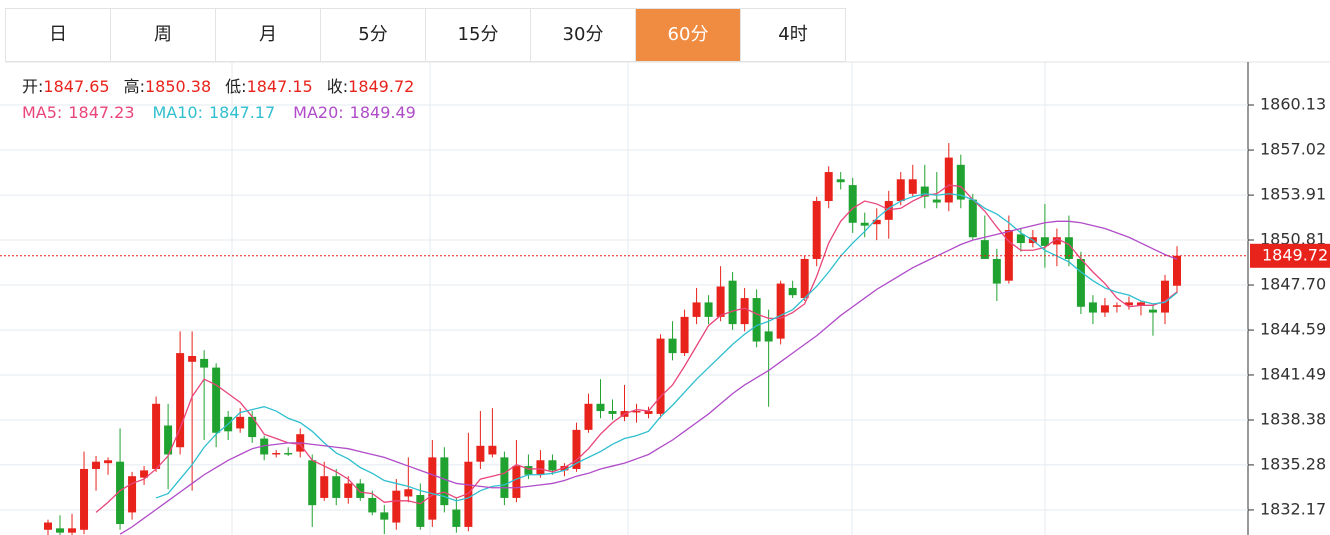  What do you see at coordinates (1293, 284) in the screenshot?
I see `y-tick-label: 1847.70` at bounding box center [1293, 284].